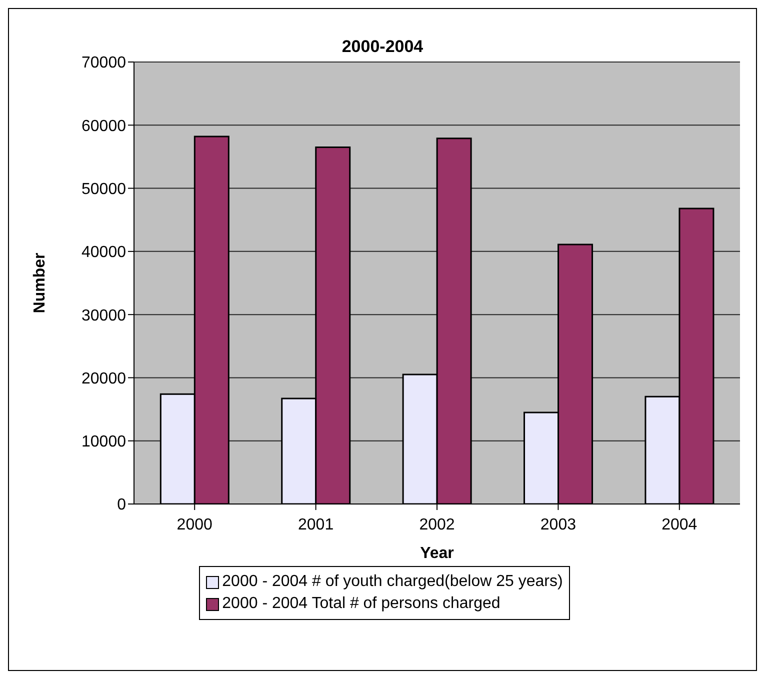 This screenshot has height=679, width=765. What do you see at coordinates (104, 253) in the screenshot?
I see `y-tick-label: 40000` at bounding box center [104, 253].